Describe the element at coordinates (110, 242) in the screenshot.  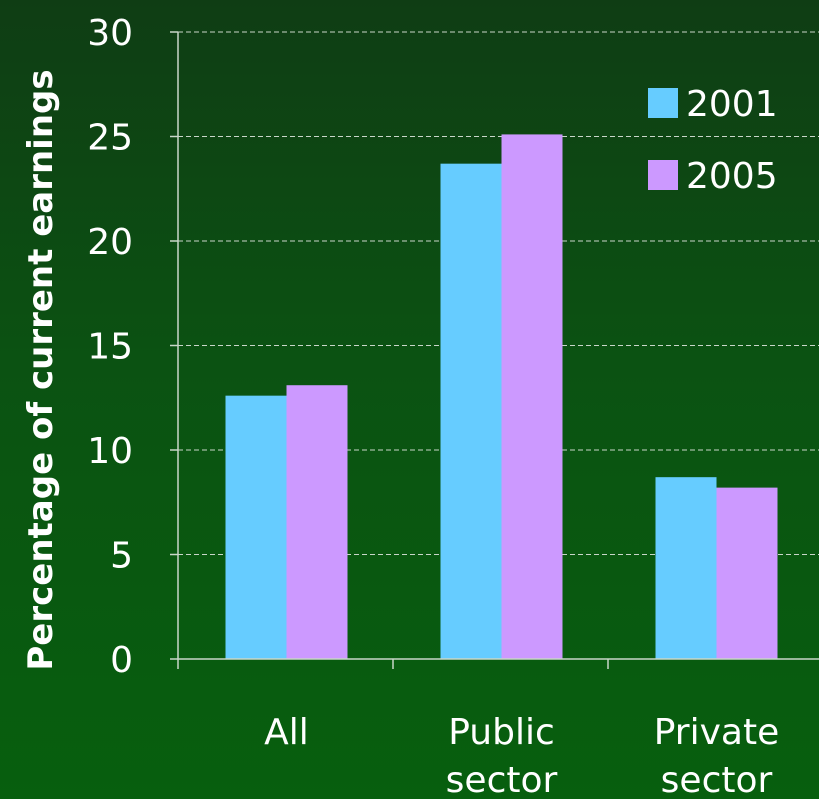
I see `y-tick-label-20: 20` at that location.